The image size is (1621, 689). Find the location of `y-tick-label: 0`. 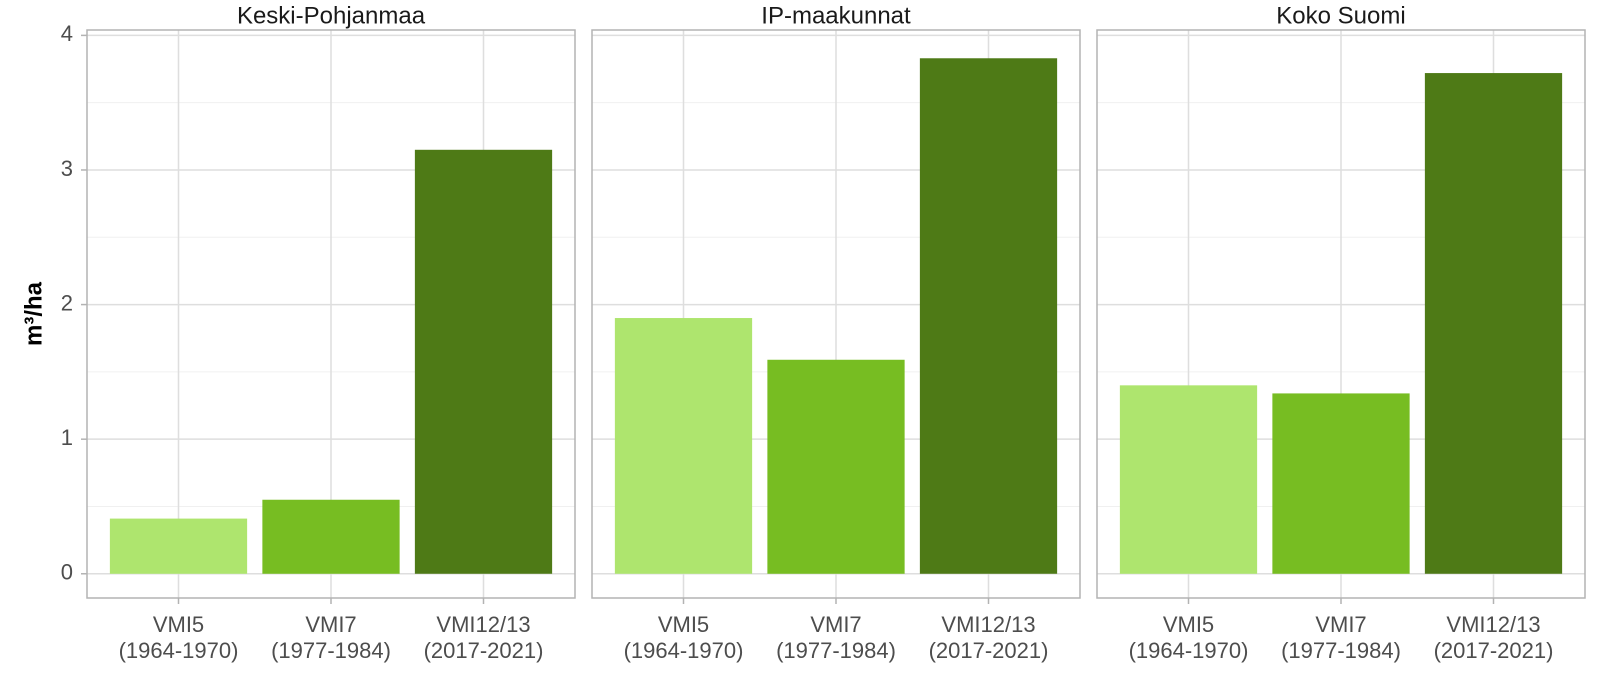

y-tick-label: 0 is located at coordinates (67, 572).